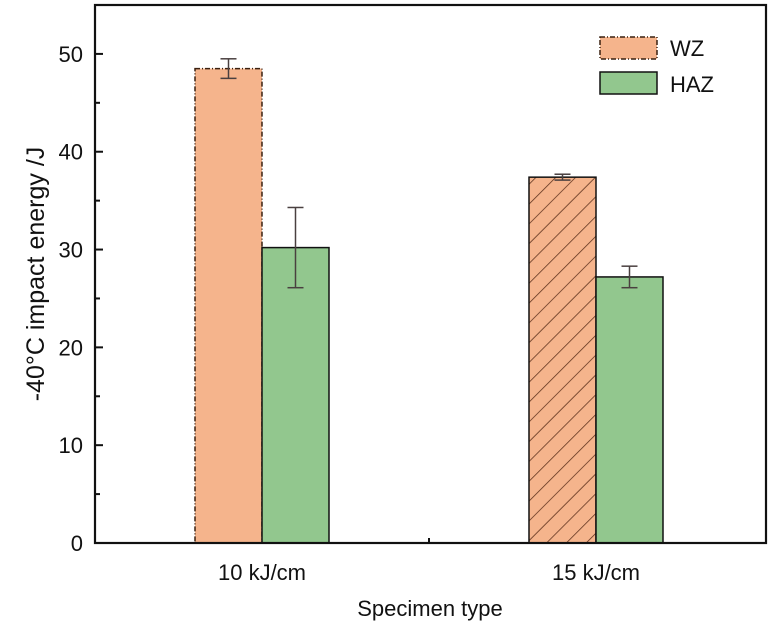 The width and height of the screenshot is (768, 630). What do you see at coordinates (71, 347) in the screenshot?
I see `y-tick-label: 20` at bounding box center [71, 347].